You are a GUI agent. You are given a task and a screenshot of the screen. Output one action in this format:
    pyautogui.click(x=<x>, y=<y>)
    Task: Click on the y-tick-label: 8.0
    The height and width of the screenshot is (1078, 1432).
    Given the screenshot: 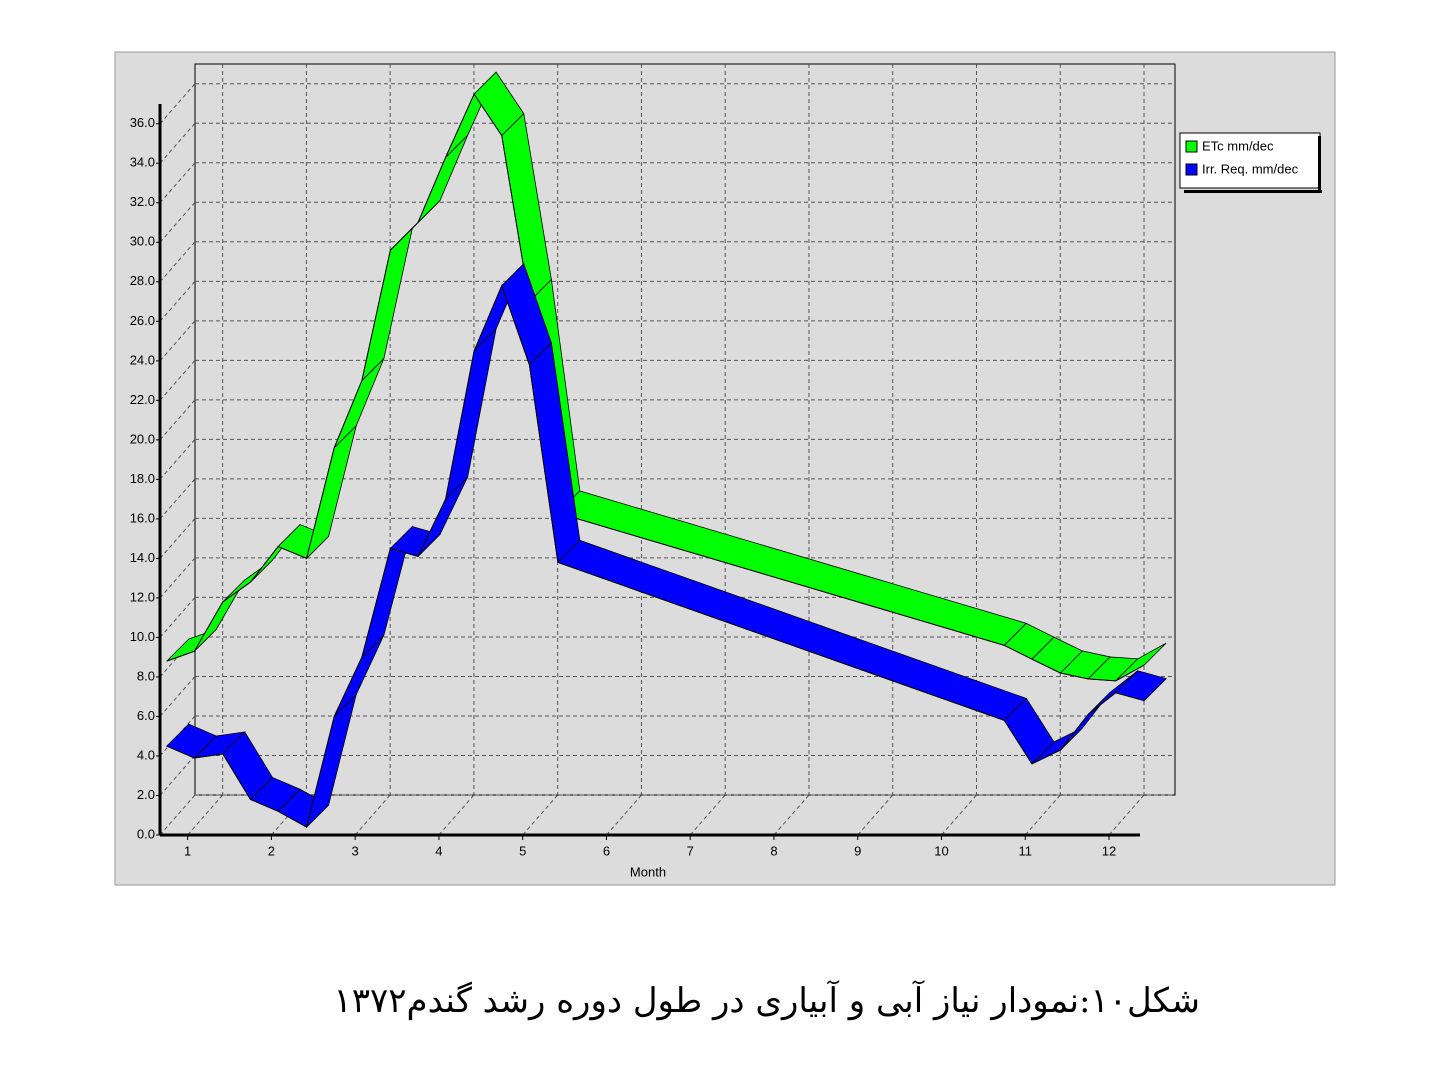 What is the action you would take?
    pyautogui.click(x=146, y=675)
    